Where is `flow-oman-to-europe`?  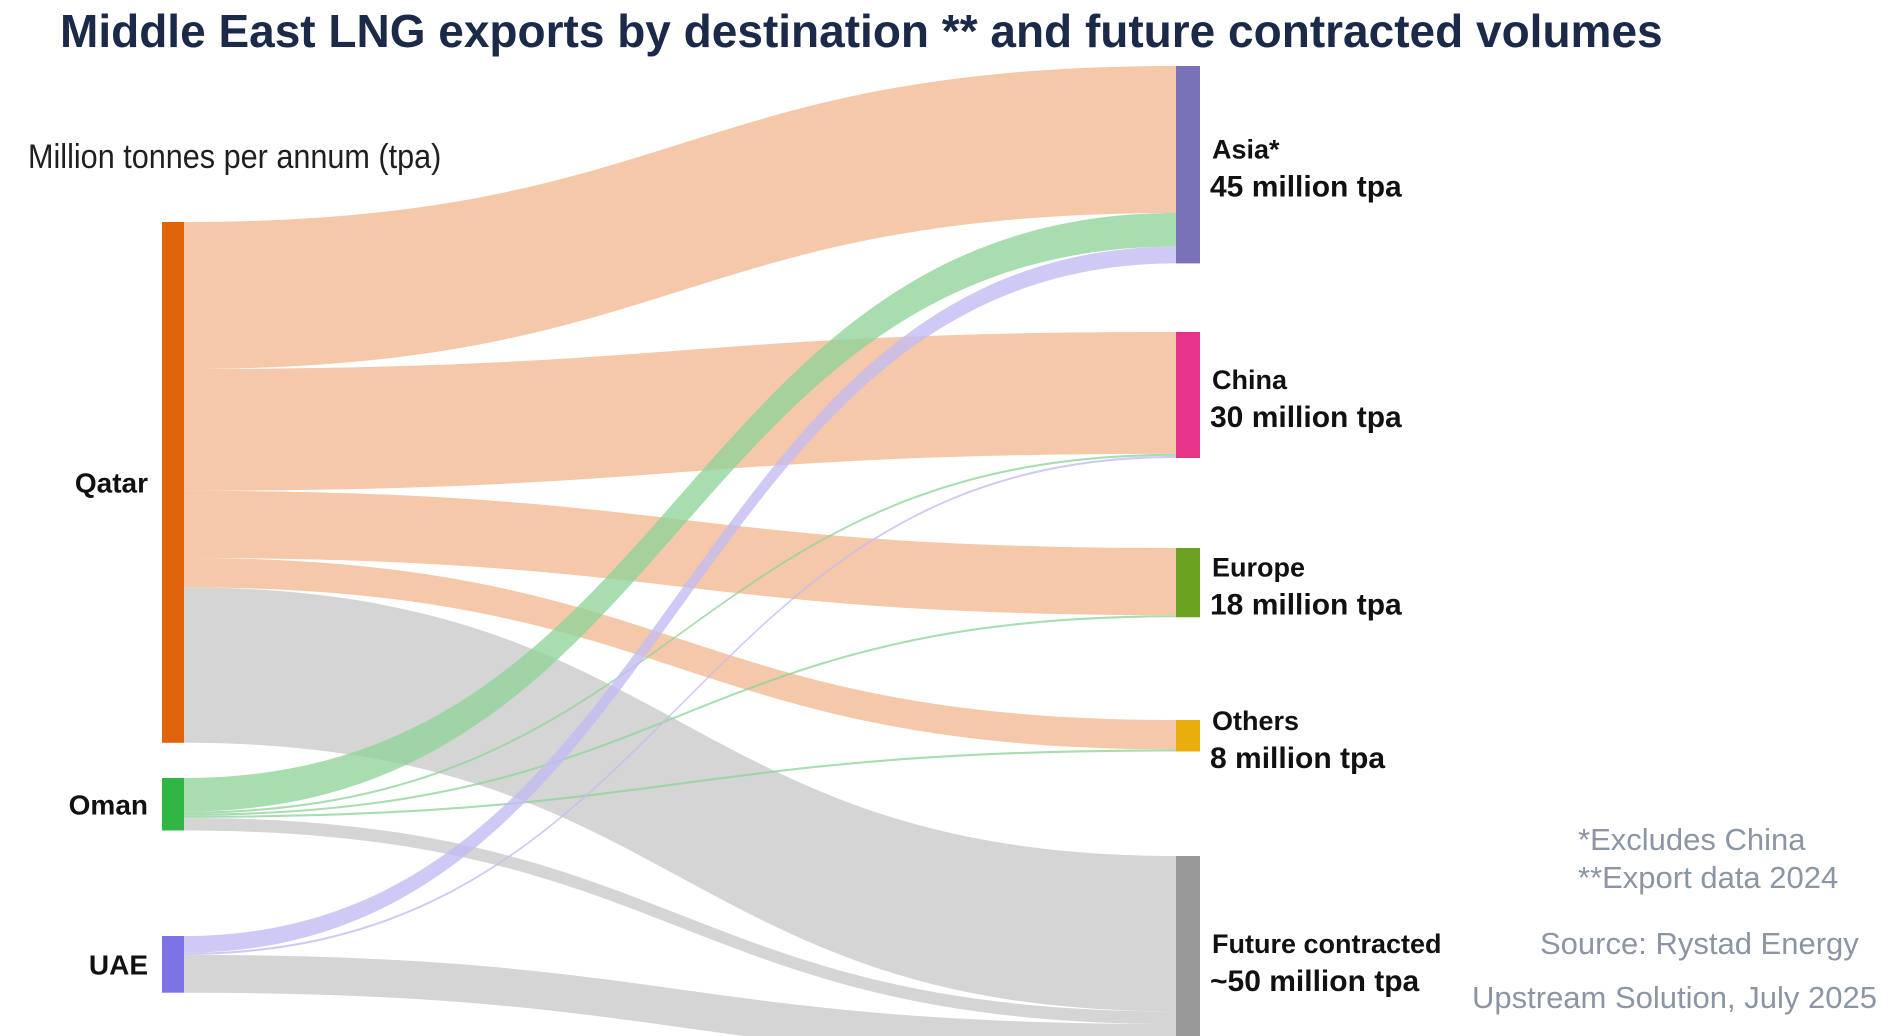 flow-oman-to-europe is located at coordinates (680, 715).